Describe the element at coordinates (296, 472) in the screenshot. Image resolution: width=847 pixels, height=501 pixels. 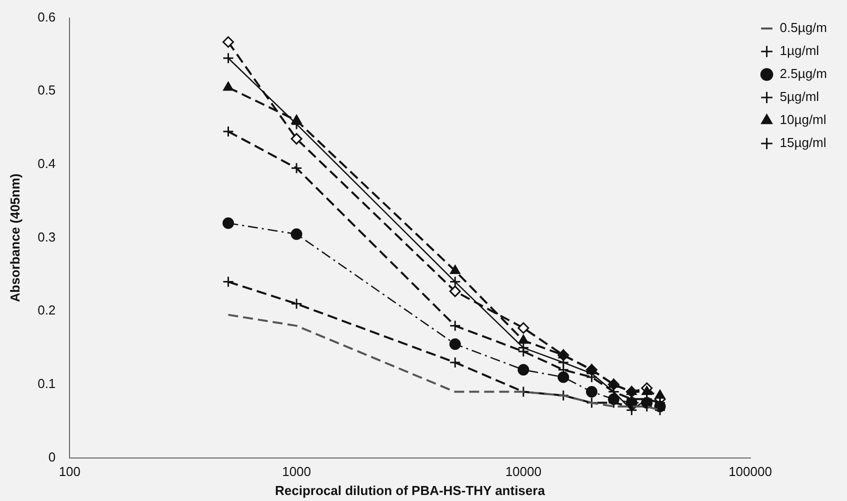
I see `x-tick-label: 1000` at that location.